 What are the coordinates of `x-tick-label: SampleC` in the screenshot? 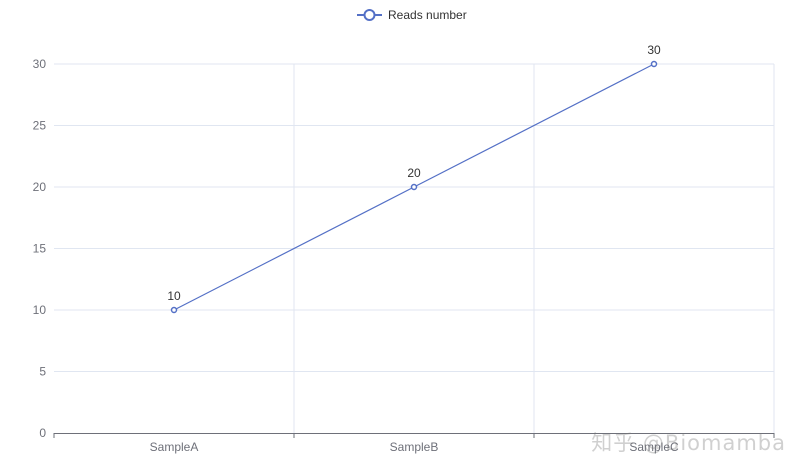 It's located at (654, 447).